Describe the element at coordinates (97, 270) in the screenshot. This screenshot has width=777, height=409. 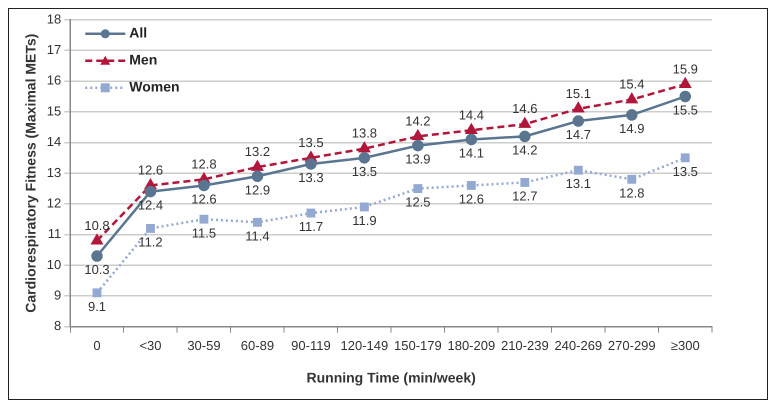
I see `data-label: 10.3` at that location.